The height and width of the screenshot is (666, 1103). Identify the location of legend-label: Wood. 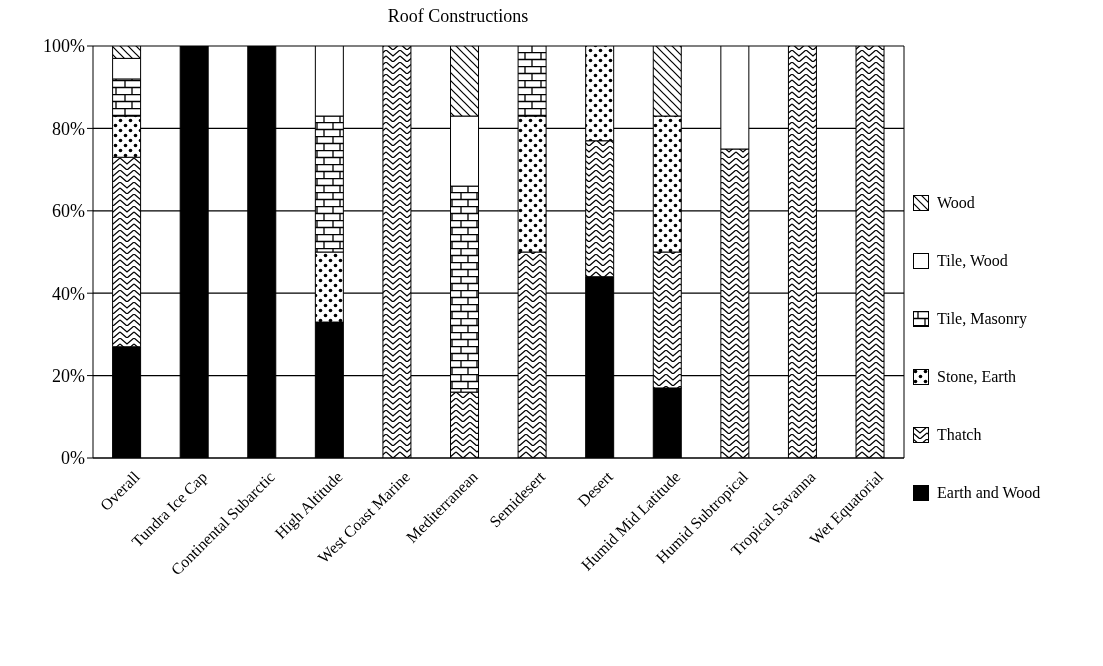
(956, 203).